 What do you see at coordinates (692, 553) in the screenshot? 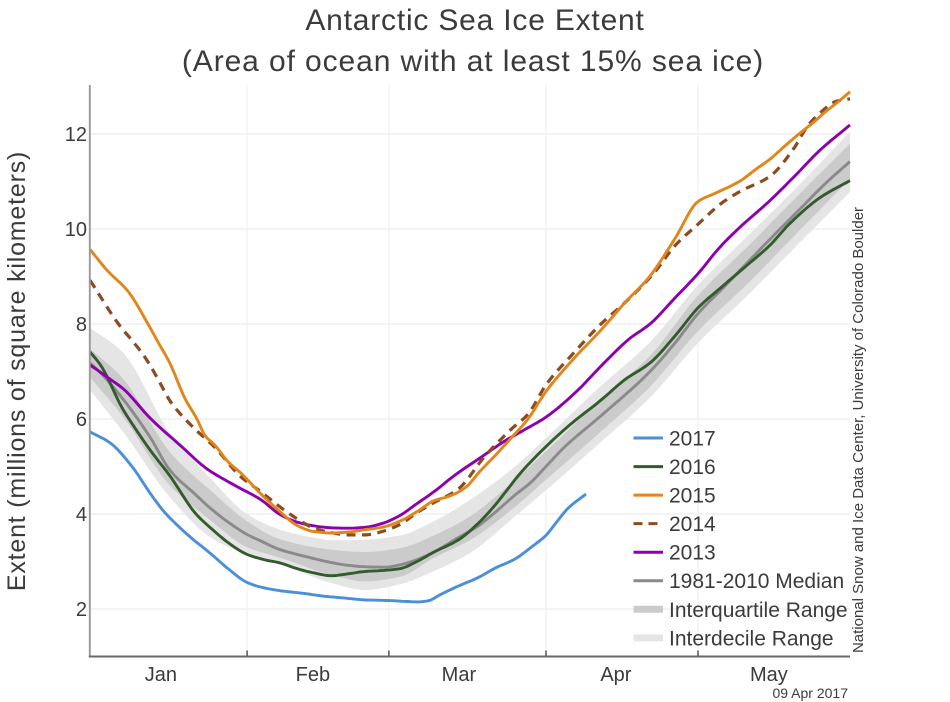
I see `svg-text: 2013` at bounding box center [692, 553].